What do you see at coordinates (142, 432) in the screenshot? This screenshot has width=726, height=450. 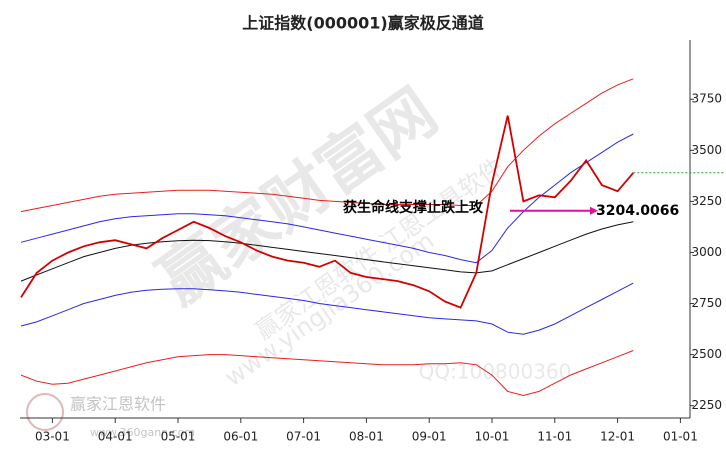 I see `logo-url: www.360gann.com` at bounding box center [142, 432].